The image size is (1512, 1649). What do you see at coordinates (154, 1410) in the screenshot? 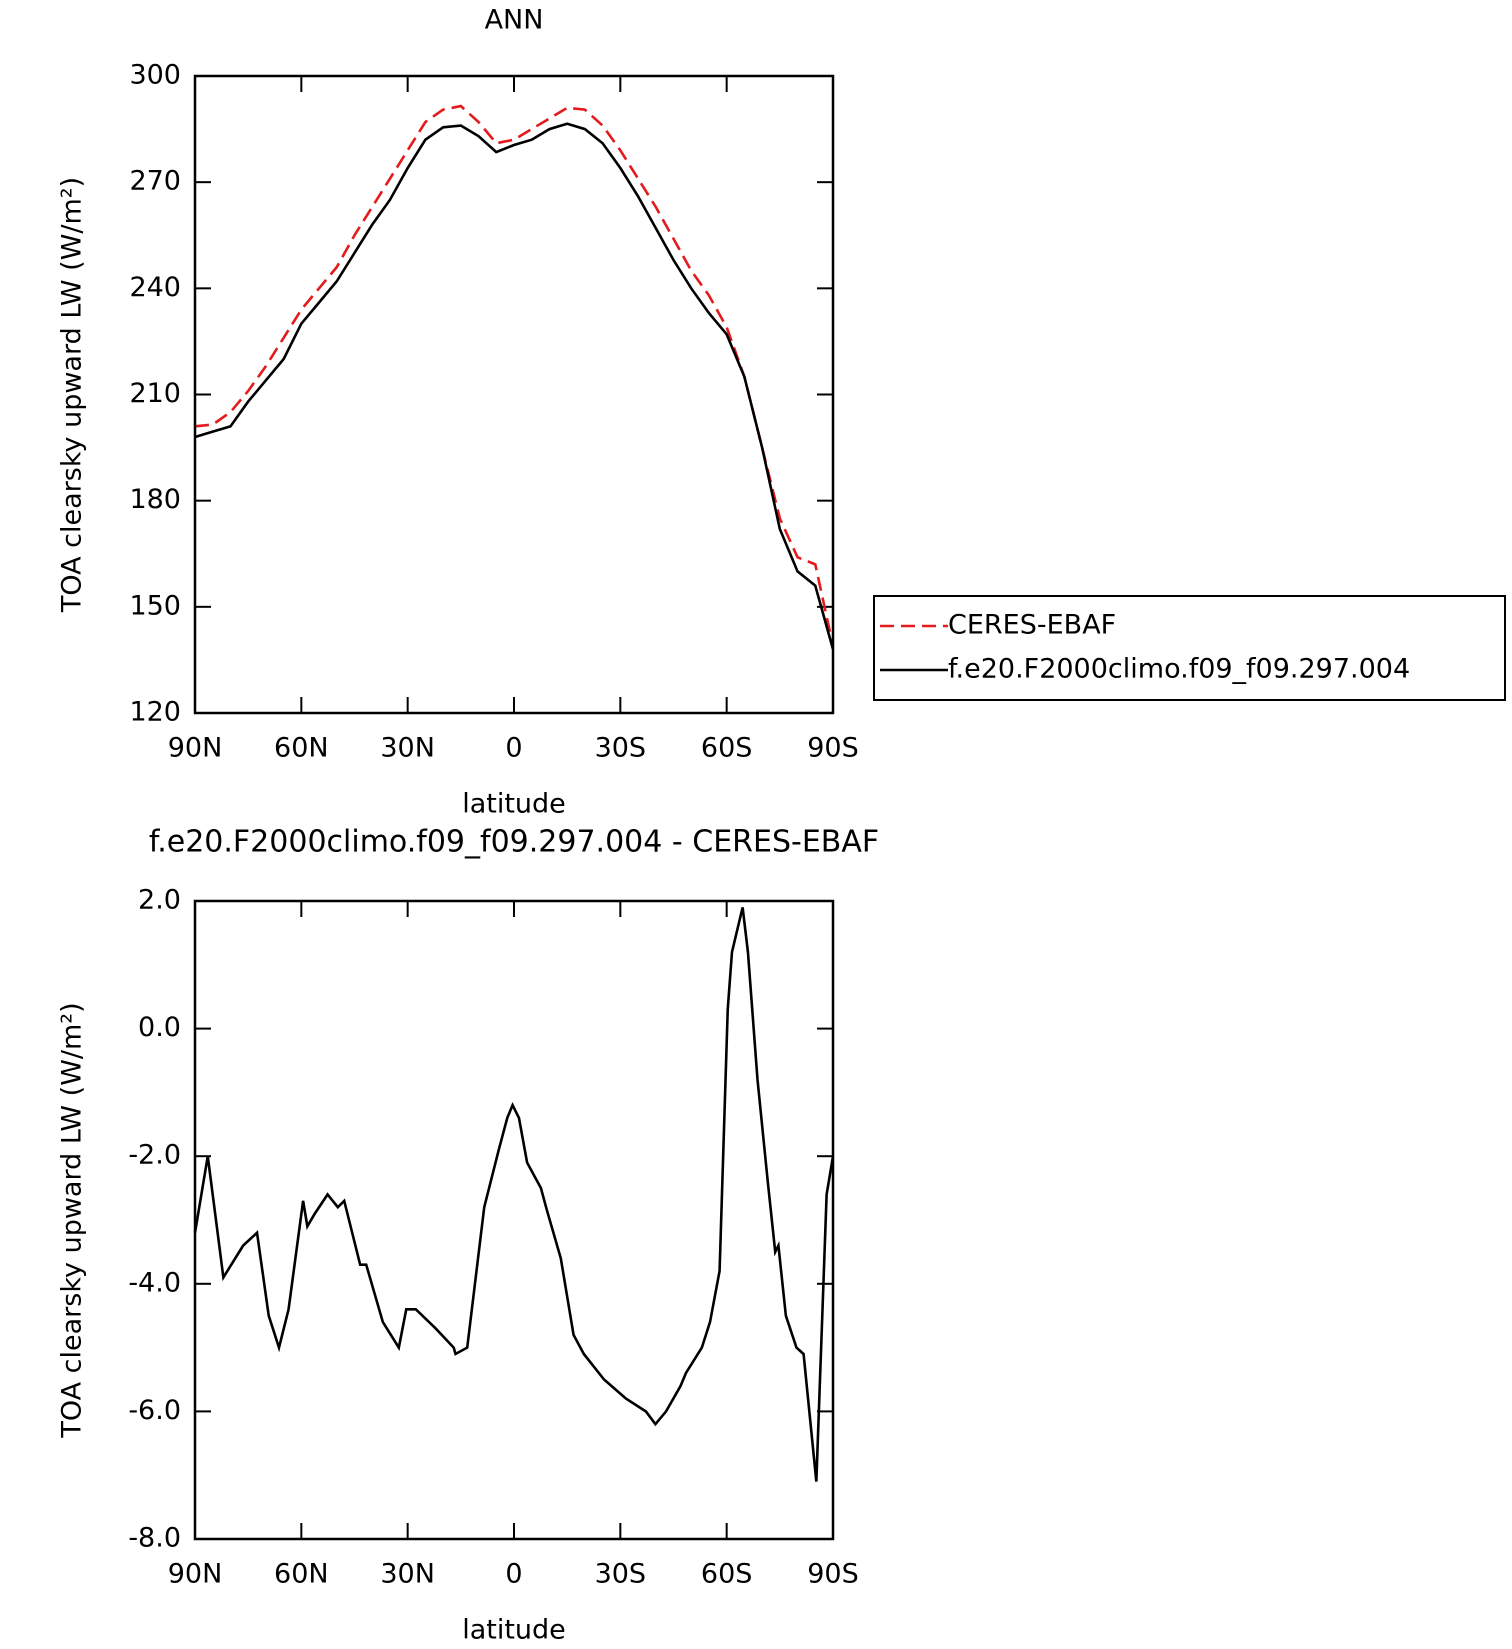
I see `y-tick-label: -6.0` at bounding box center [154, 1410].